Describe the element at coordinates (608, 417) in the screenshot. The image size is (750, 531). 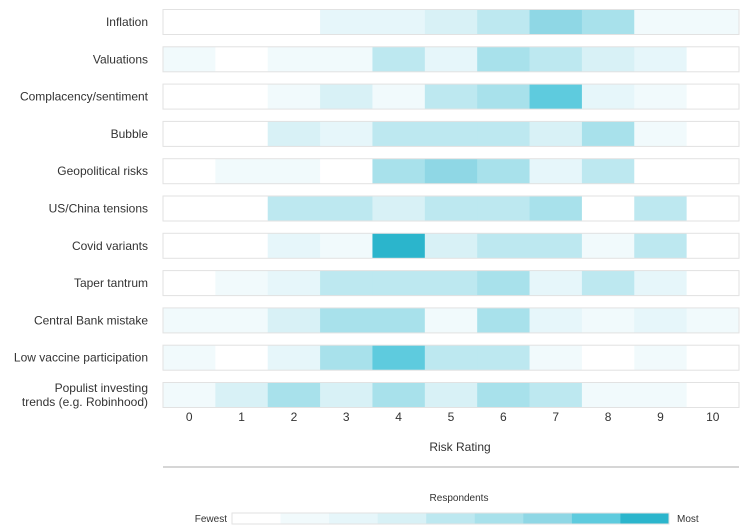
I see `x-tick-label: 8` at that location.